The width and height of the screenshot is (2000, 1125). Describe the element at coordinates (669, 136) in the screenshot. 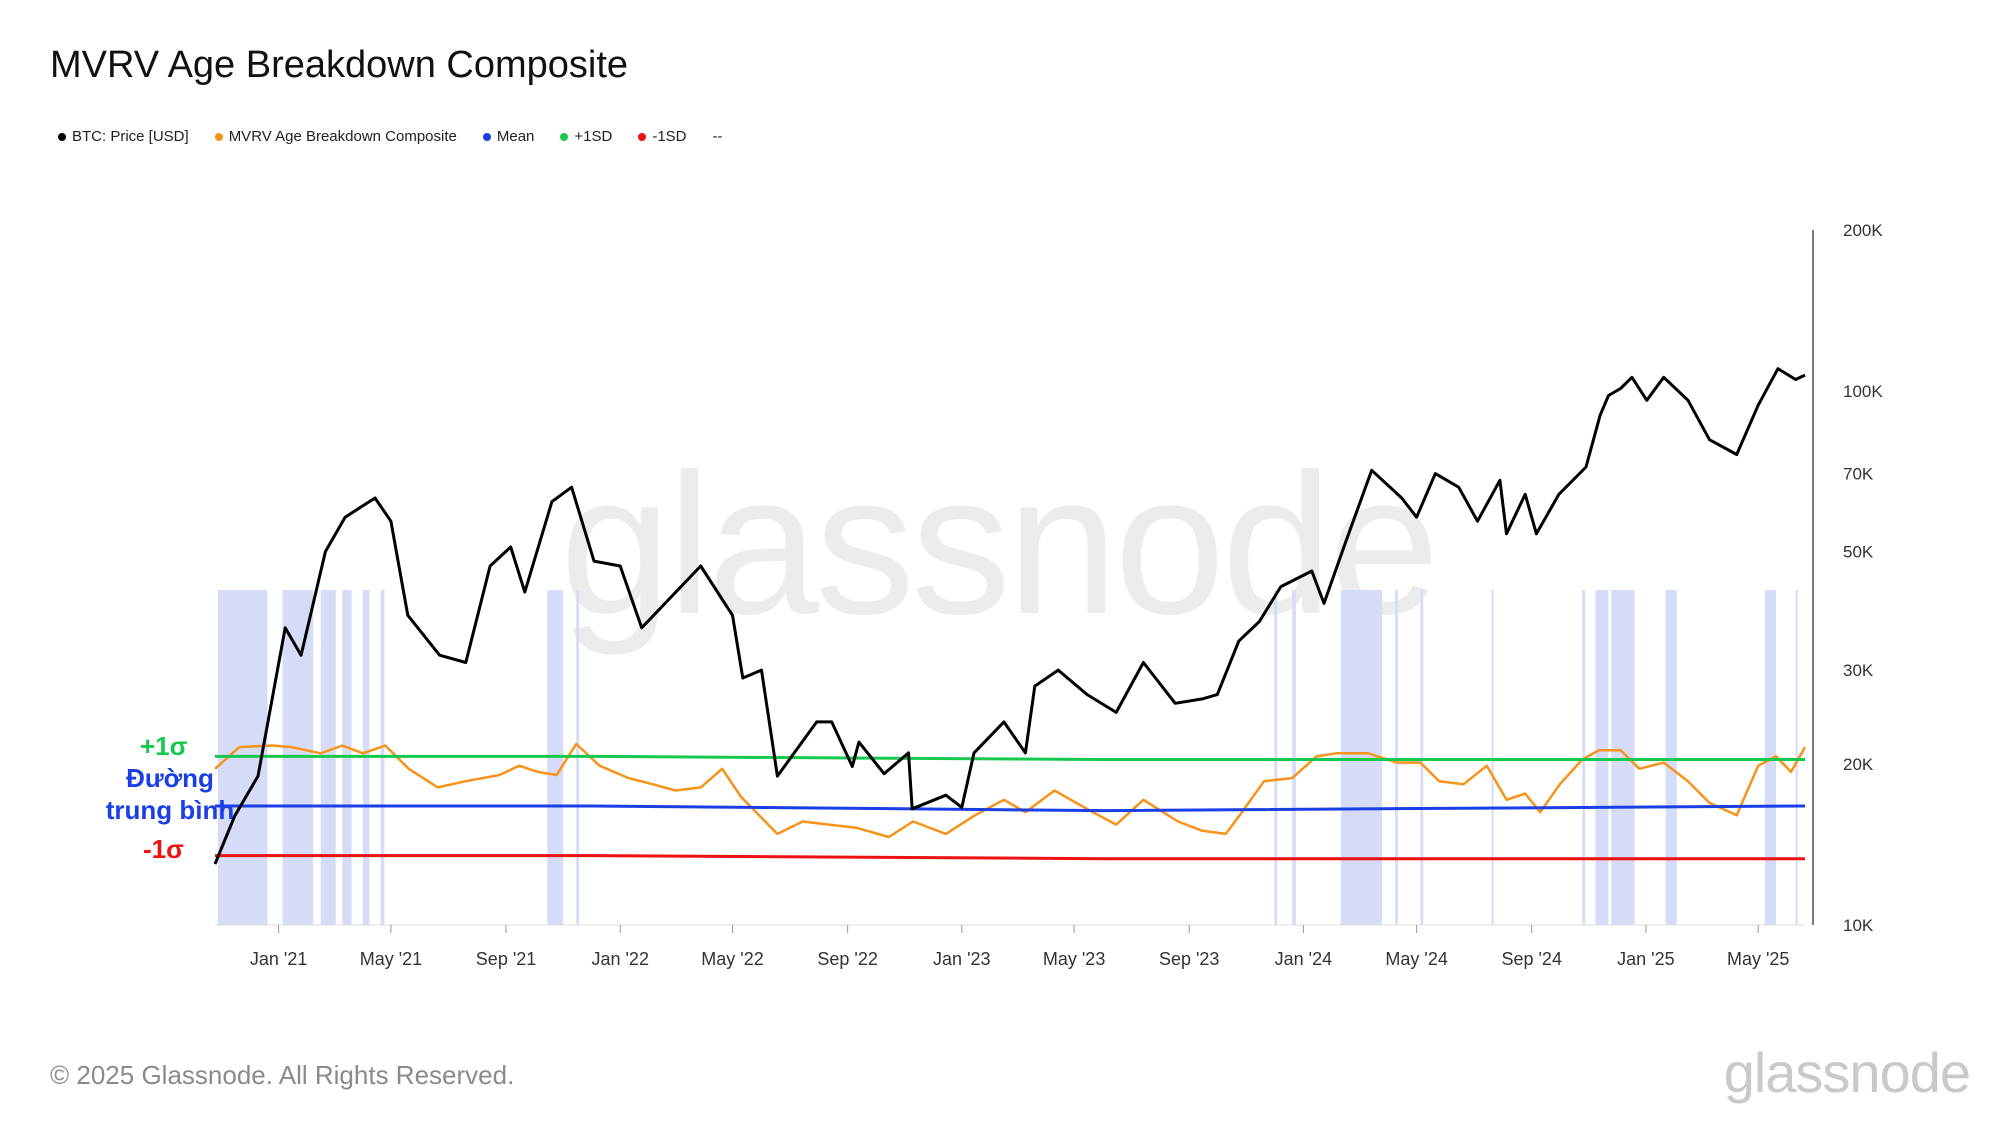

I see `legend-label: -1SD` at that location.